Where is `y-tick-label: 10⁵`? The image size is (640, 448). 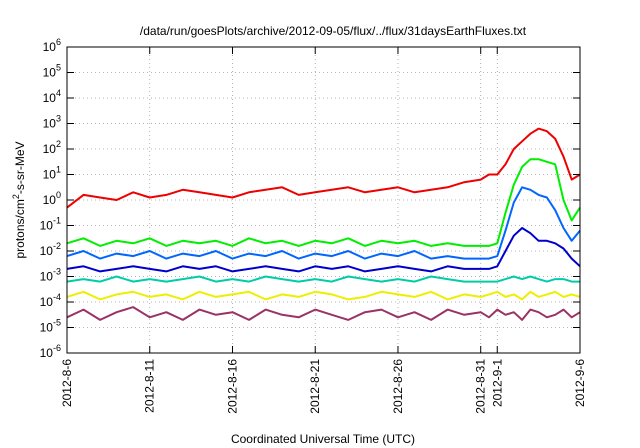
y-tick-label: 10⁵ is located at coordinates (52, 71).